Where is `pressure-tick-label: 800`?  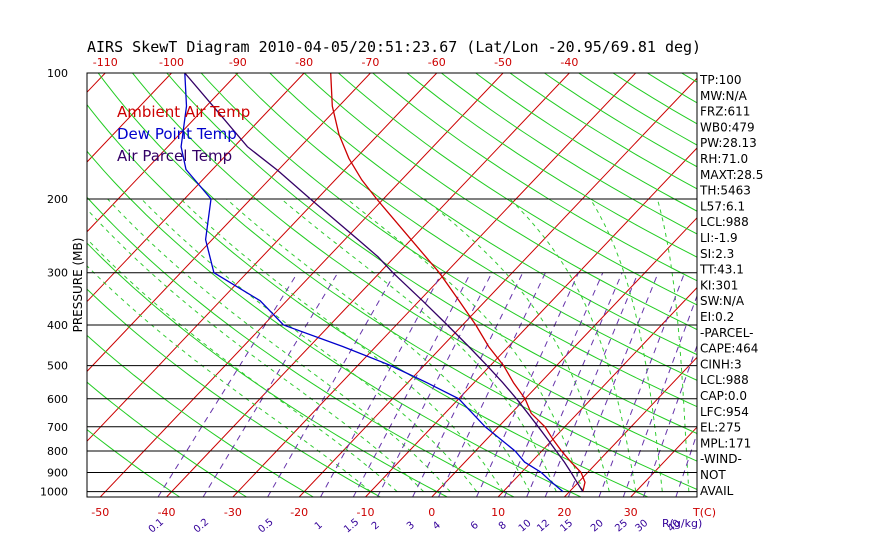 pressure-tick-label: 800 is located at coordinates (57, 451).